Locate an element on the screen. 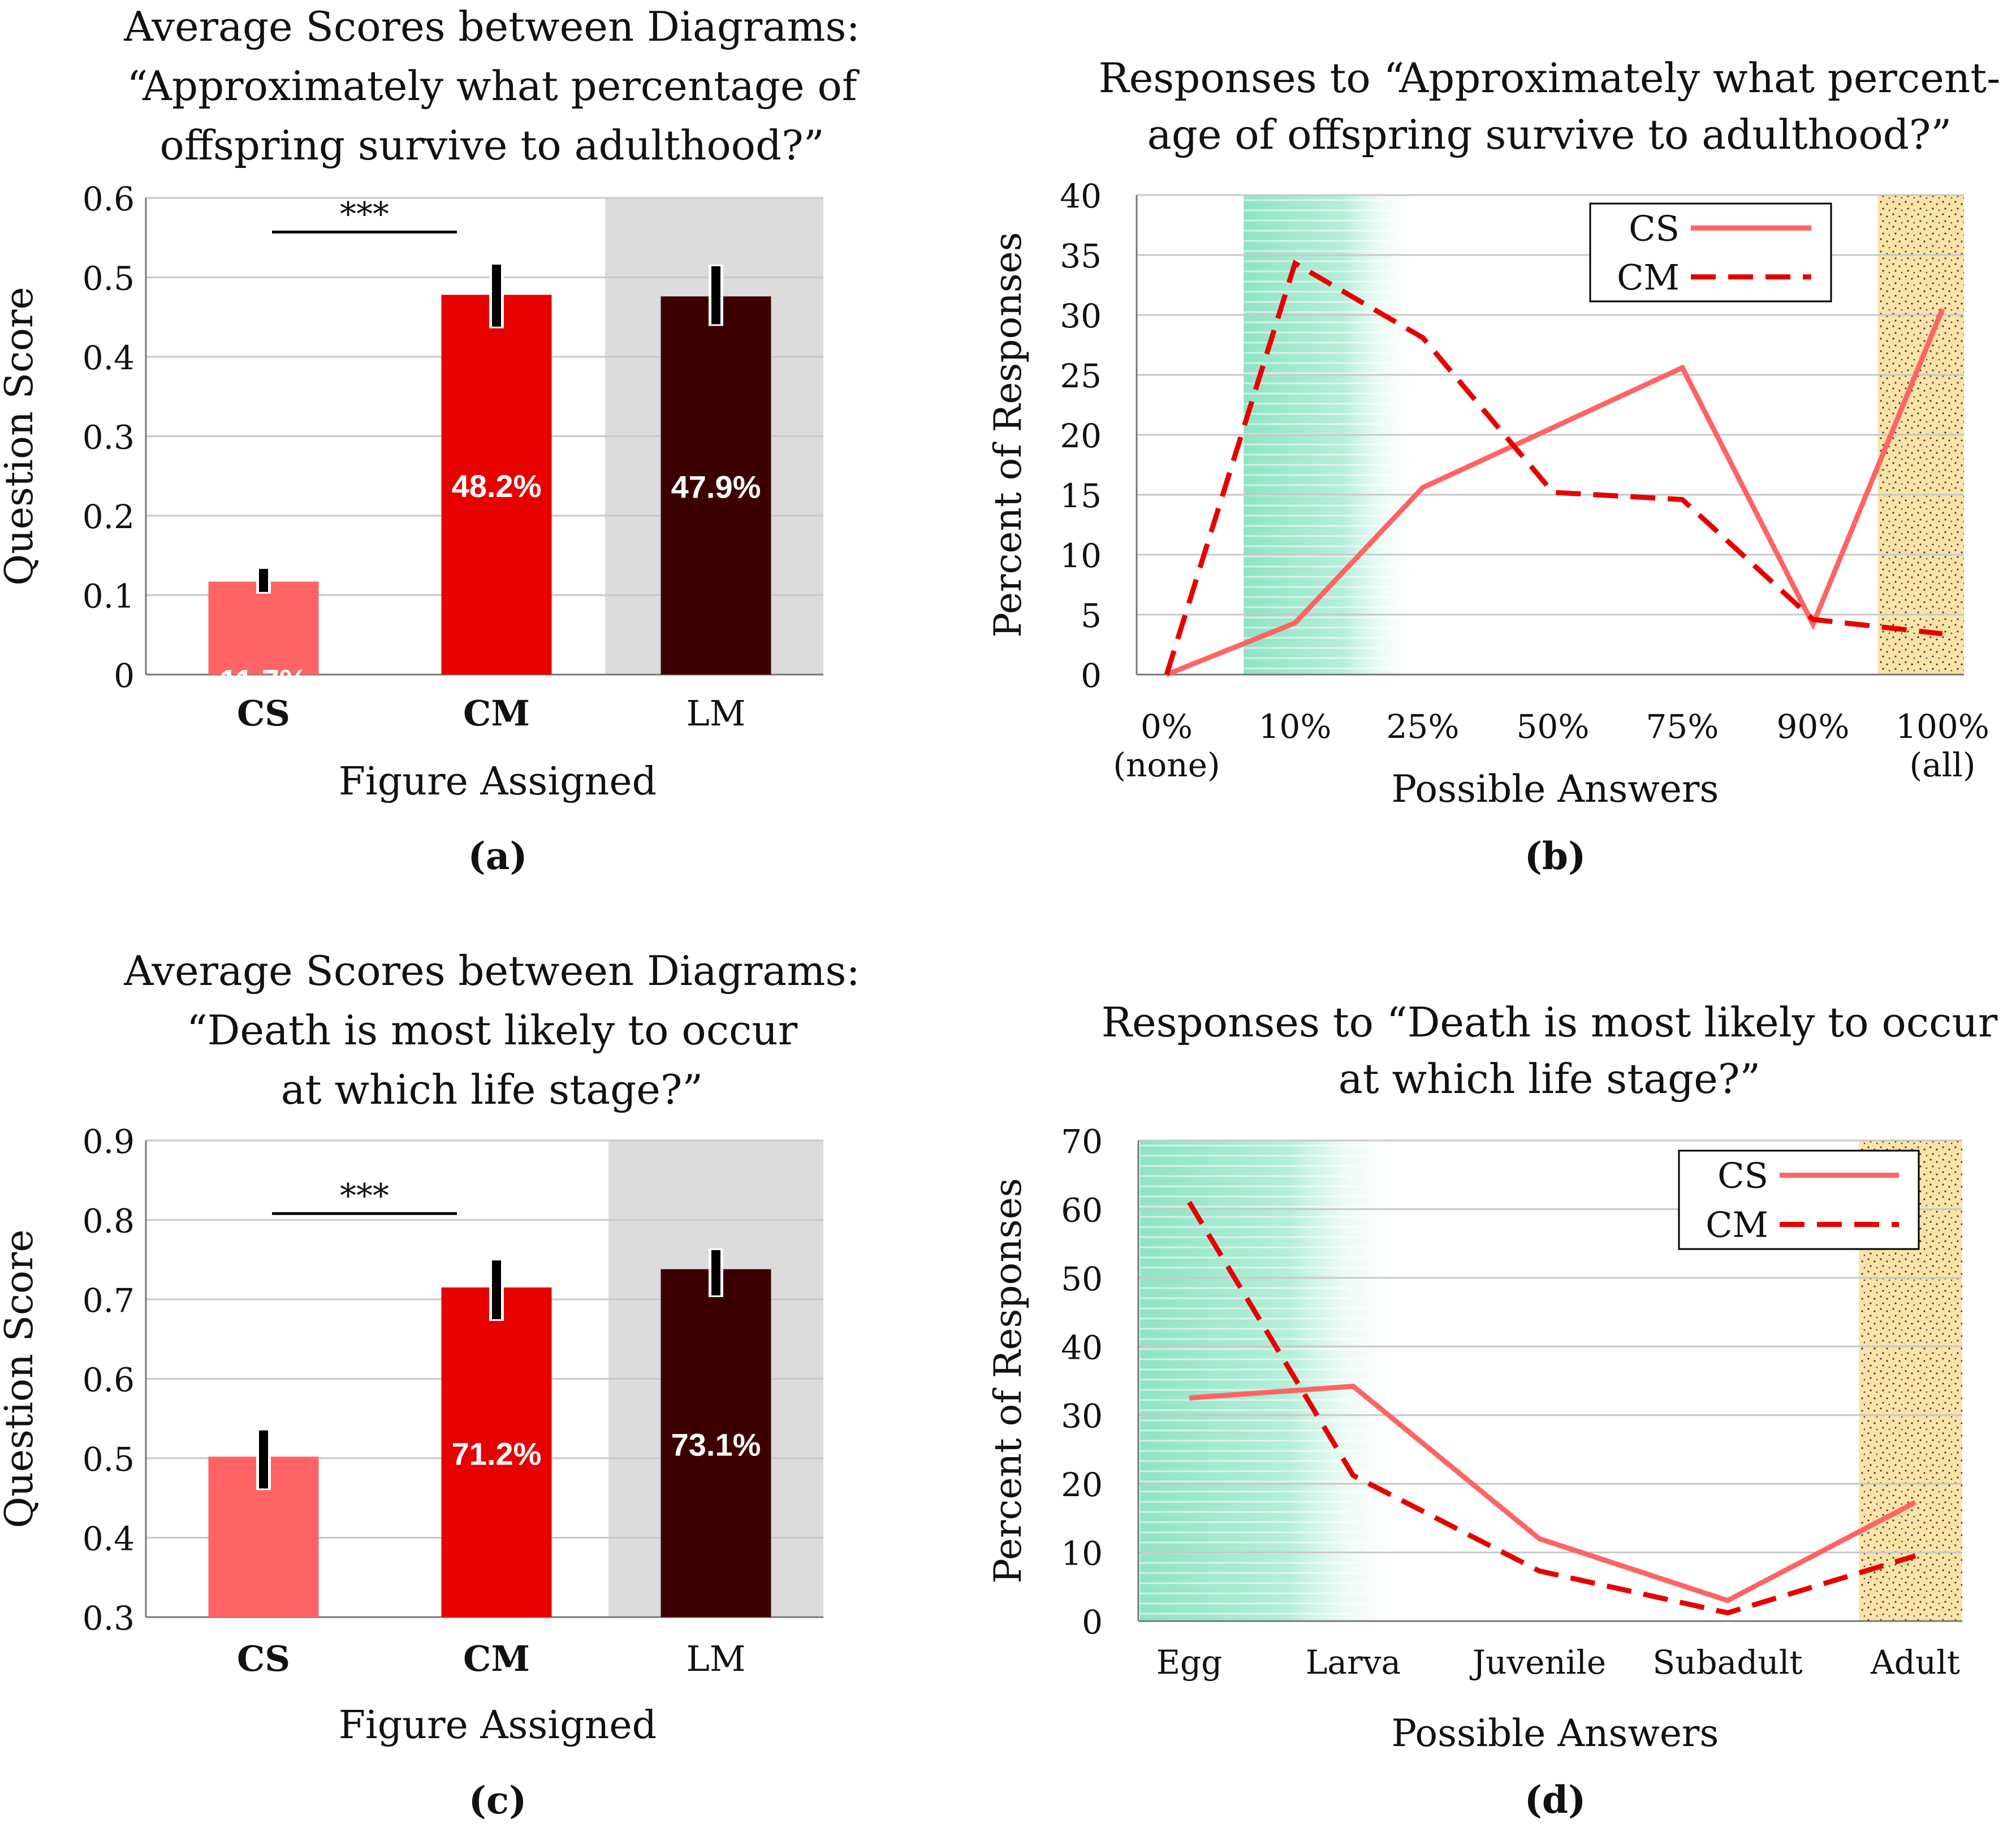 This screenshot has width=2016, height=1845. legend-box is located at coordinates (1710, 252).